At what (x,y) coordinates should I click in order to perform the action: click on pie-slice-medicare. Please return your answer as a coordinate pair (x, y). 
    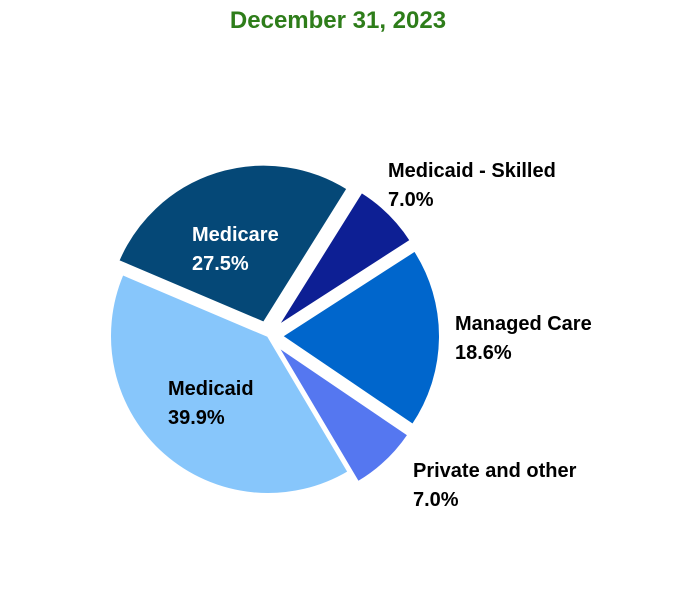
    Looking at the image, I should click on (233, 243).